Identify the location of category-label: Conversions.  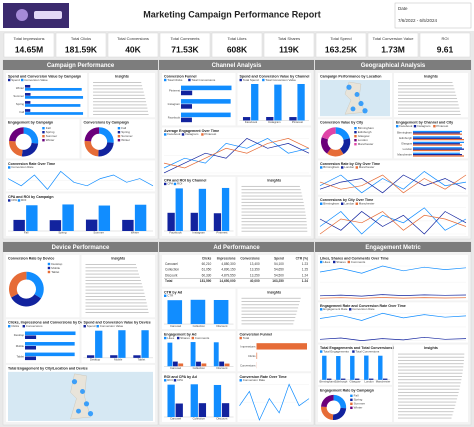
(248, 365).